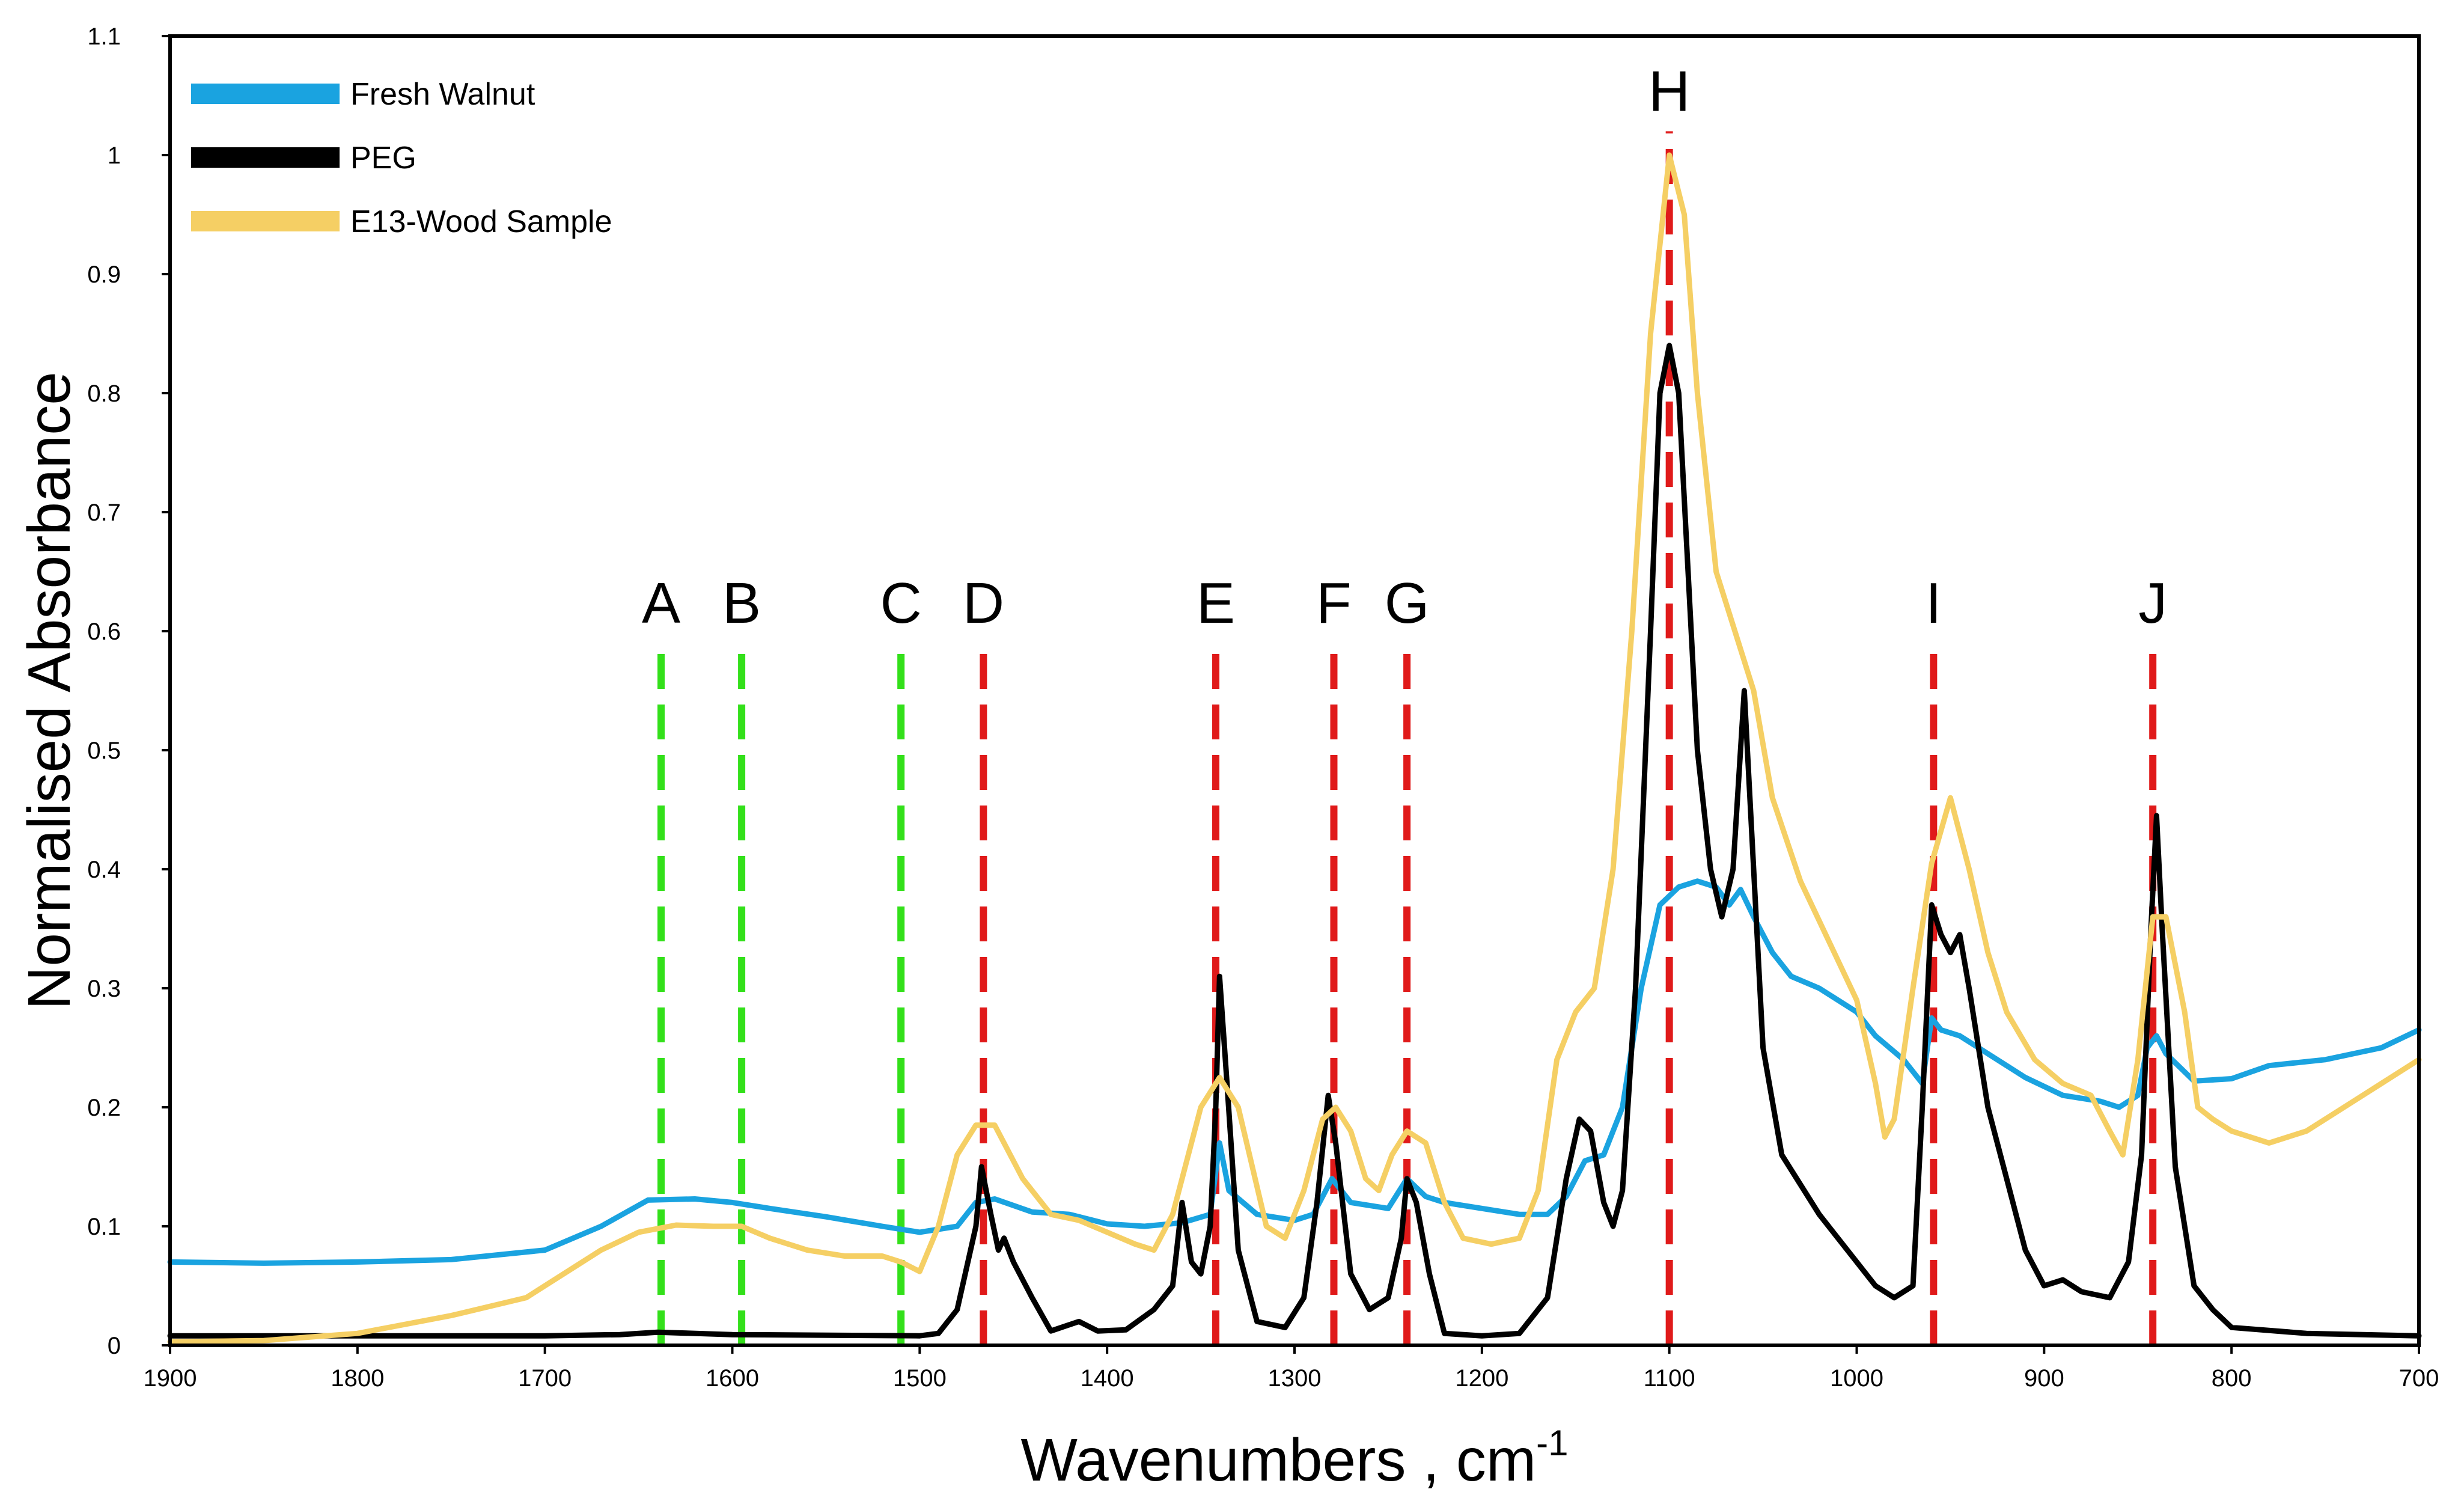  I want to click on y-tick-label: 0.4, so click(104, 870).